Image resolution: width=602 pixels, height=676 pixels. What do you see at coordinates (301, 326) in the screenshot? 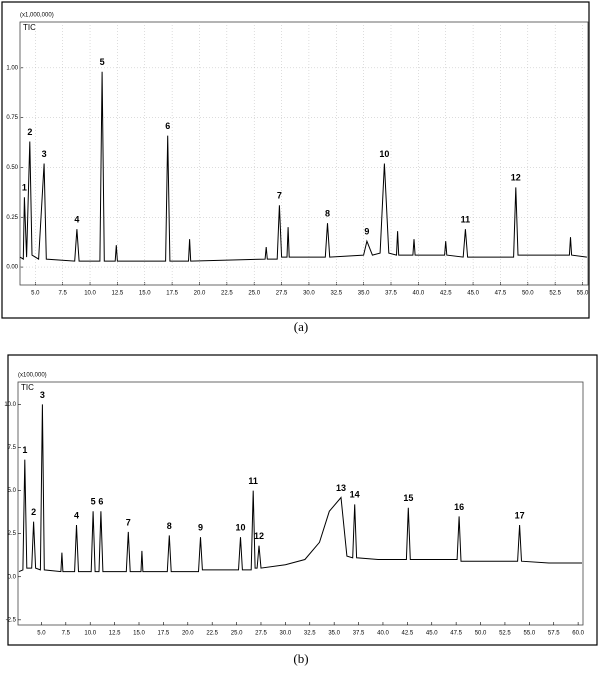
I see `caption: (a)` at bounding box center [301, 326].